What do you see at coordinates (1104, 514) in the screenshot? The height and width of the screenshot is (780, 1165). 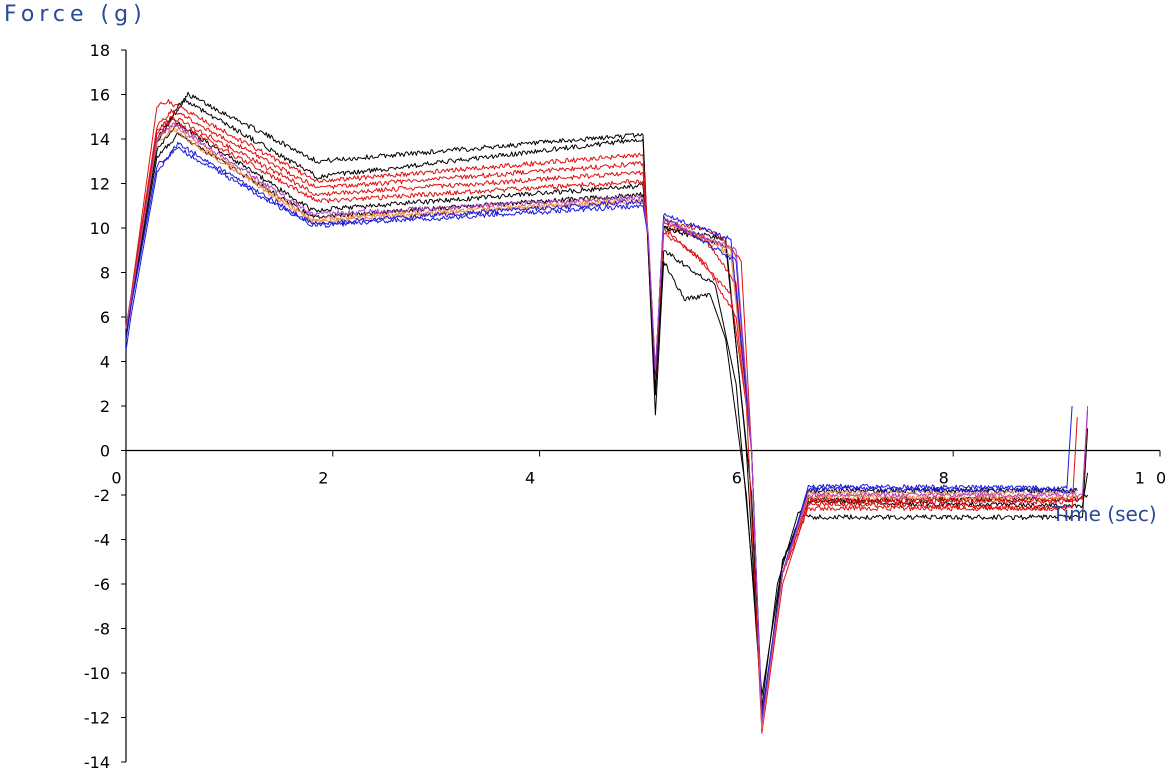 I see `x-axis-label: Time (sec)` at bounding box center [1104, 514].